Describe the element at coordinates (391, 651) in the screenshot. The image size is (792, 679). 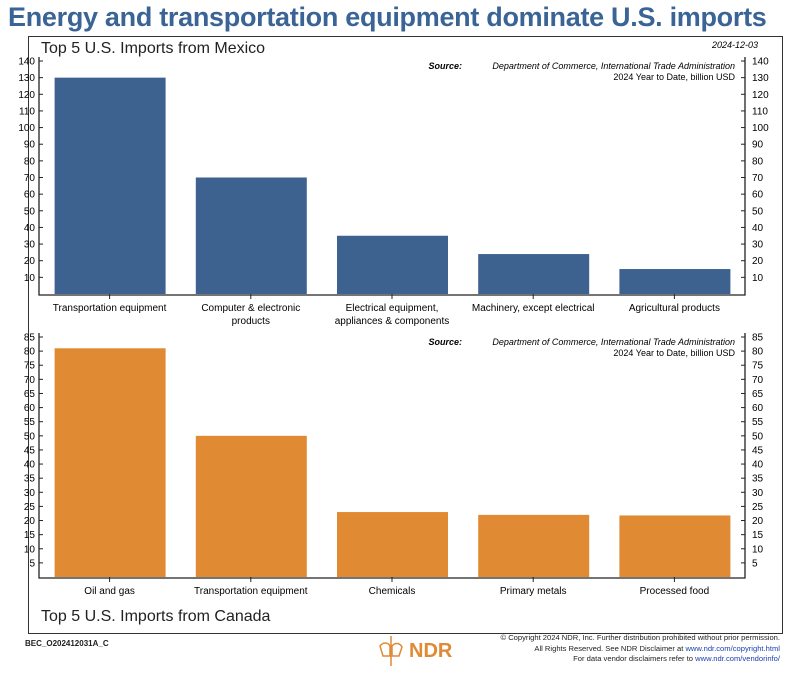
I see `bull-bear-icon` at that location.